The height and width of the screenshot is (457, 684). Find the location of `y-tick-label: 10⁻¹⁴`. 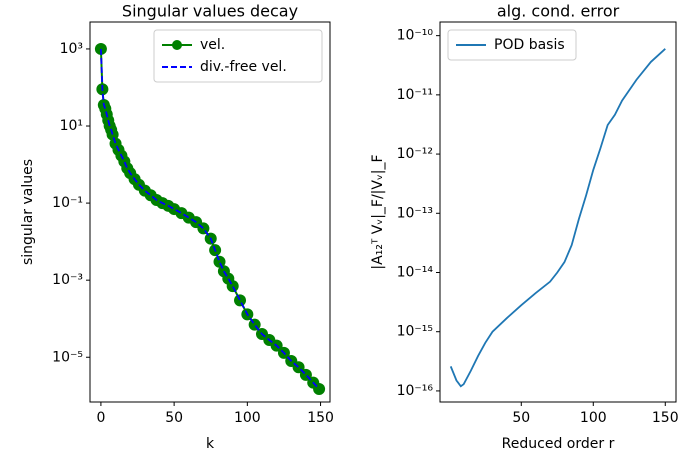

y-tick-label: 10⁻¹⁴ is located at coordinates (415, 272).